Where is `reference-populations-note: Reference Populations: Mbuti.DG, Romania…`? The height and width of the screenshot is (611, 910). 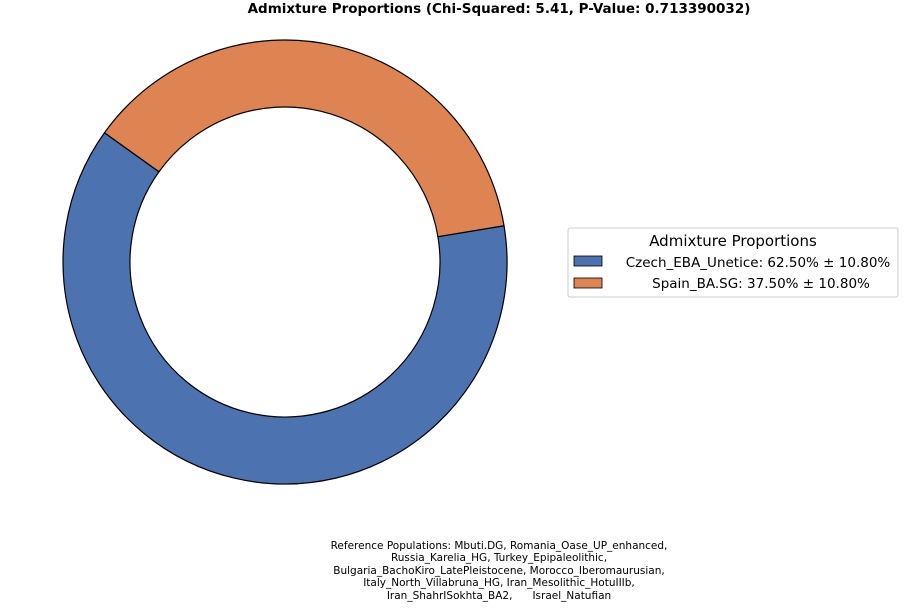
reference-populations-note: Reference Populations: Mbuti.DG, Romania… is located at coordinates (499, 571).